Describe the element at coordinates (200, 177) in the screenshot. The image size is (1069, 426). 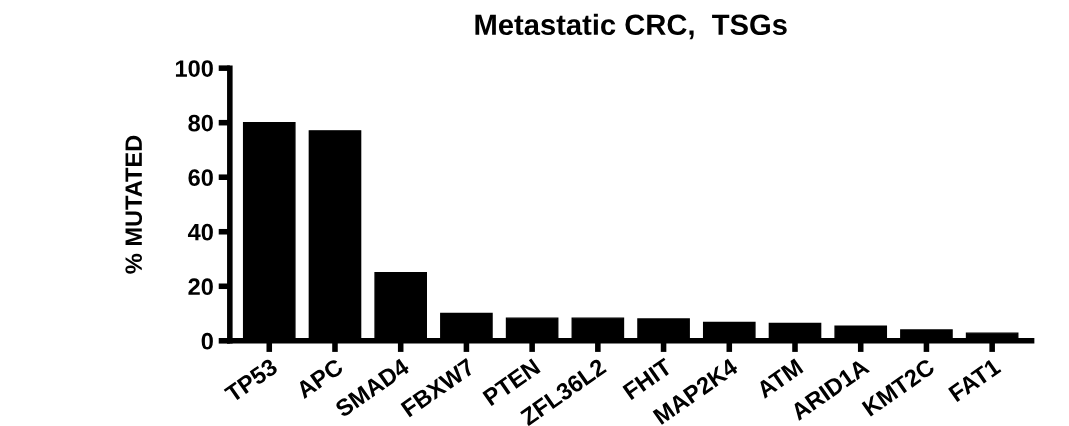
I see `y-tick-label: 60` at that location.